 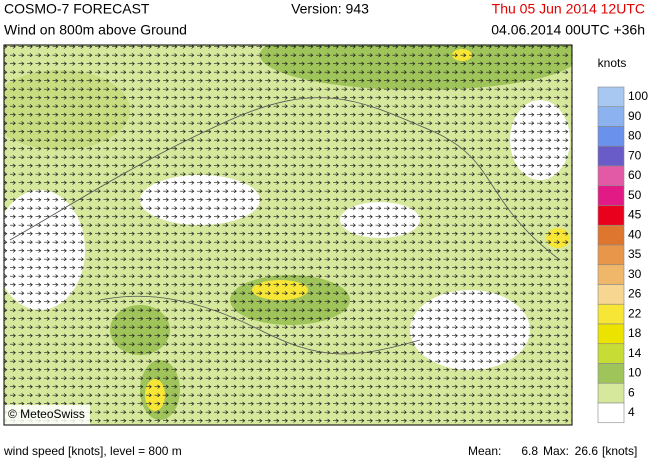 I want to click on legend-label: 45, so click(x=635, y=215).